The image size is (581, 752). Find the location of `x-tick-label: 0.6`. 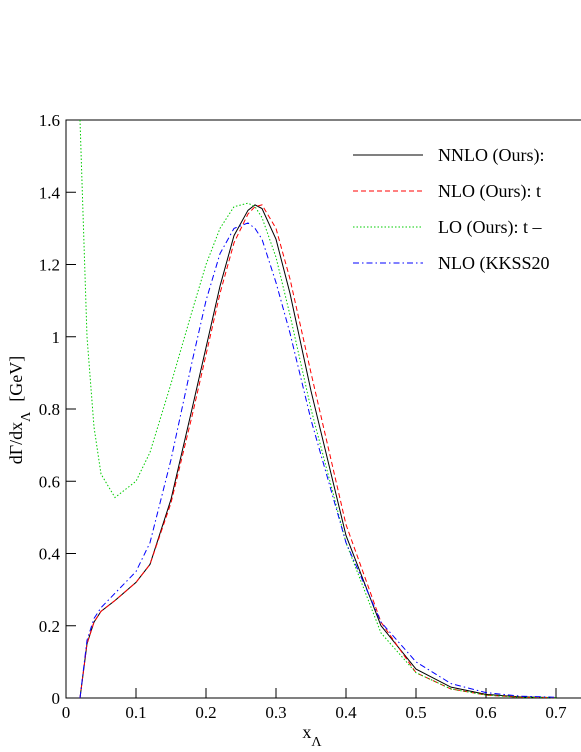

x-tick-label: 0.6 is located at coordinates (485, 712).